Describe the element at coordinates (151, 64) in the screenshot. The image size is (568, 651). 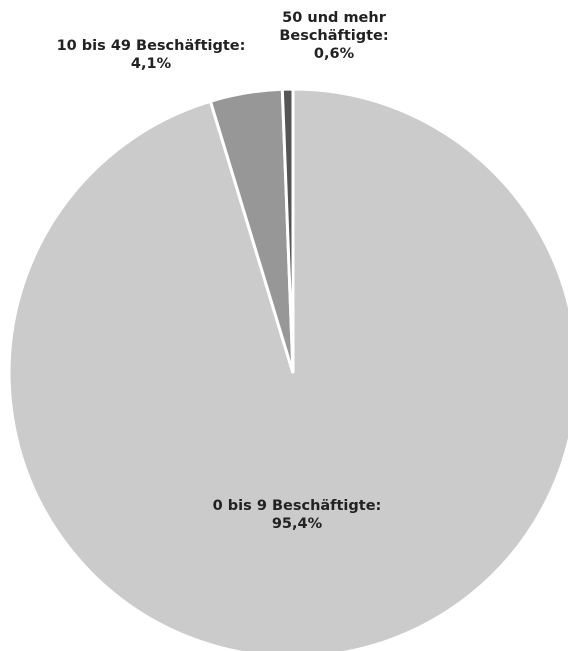
I see `label-10-49-line-2: 4,1%` at that location.